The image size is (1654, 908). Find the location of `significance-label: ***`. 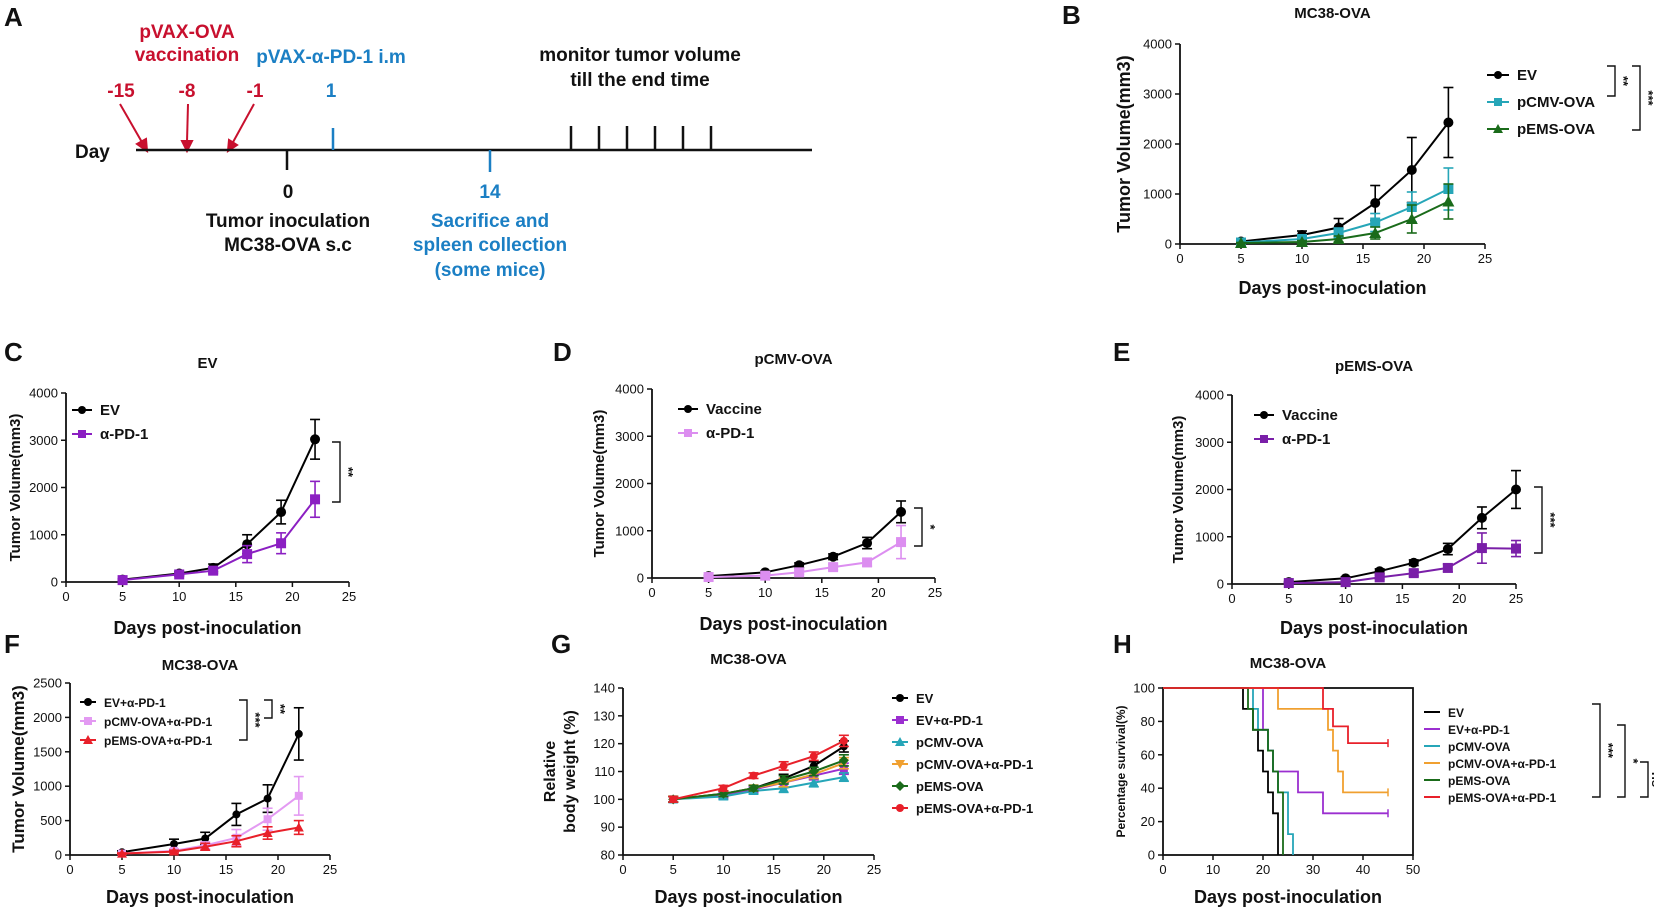

significance-label: *** is located at coordinates (1550, 520).